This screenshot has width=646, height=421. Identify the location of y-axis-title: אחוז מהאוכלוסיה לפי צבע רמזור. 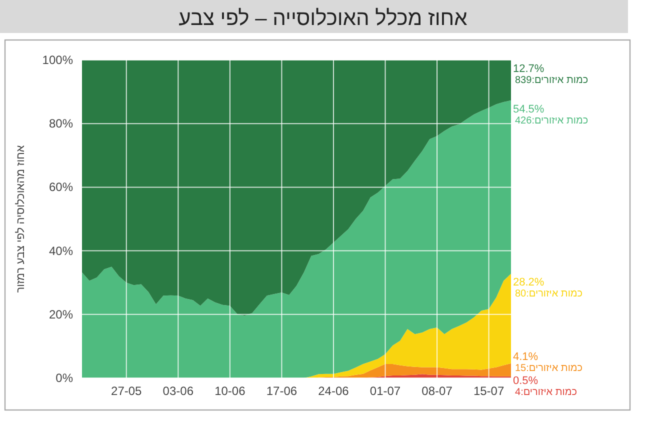
(21, 219).